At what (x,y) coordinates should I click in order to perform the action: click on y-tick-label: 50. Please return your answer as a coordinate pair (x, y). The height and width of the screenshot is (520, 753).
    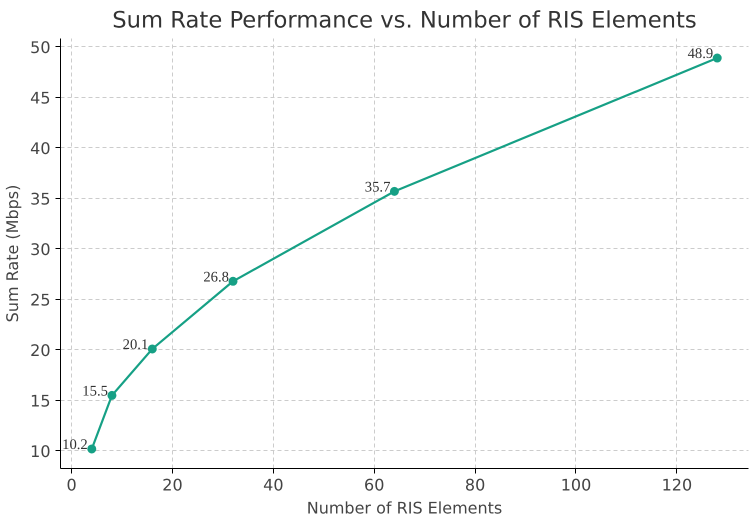
    Looking at the image, I should click on (40, 47).